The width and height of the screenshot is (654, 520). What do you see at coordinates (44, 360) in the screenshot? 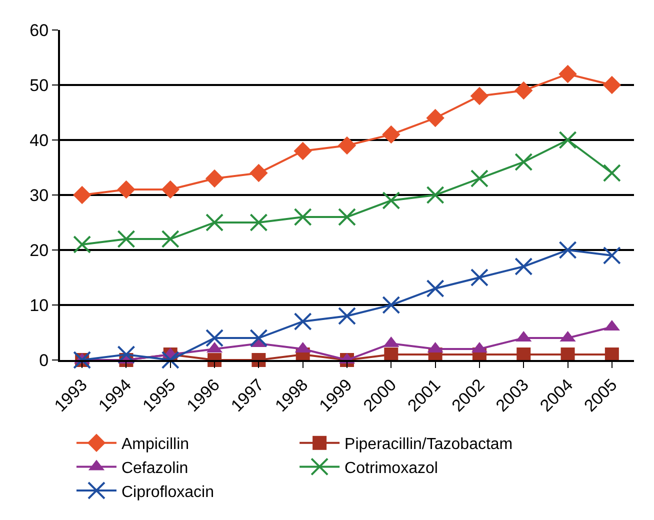
I see `y-tick-label: 0` at bounding box center [44, 360].